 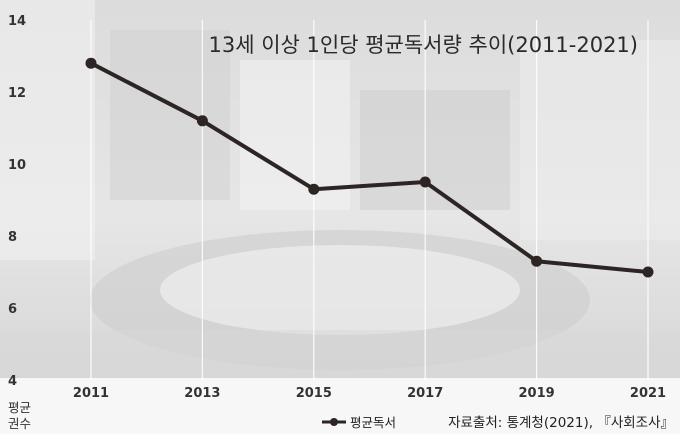 I want to click on y-axis-unit-label: 평균 권수, so click(x=19, y=415).